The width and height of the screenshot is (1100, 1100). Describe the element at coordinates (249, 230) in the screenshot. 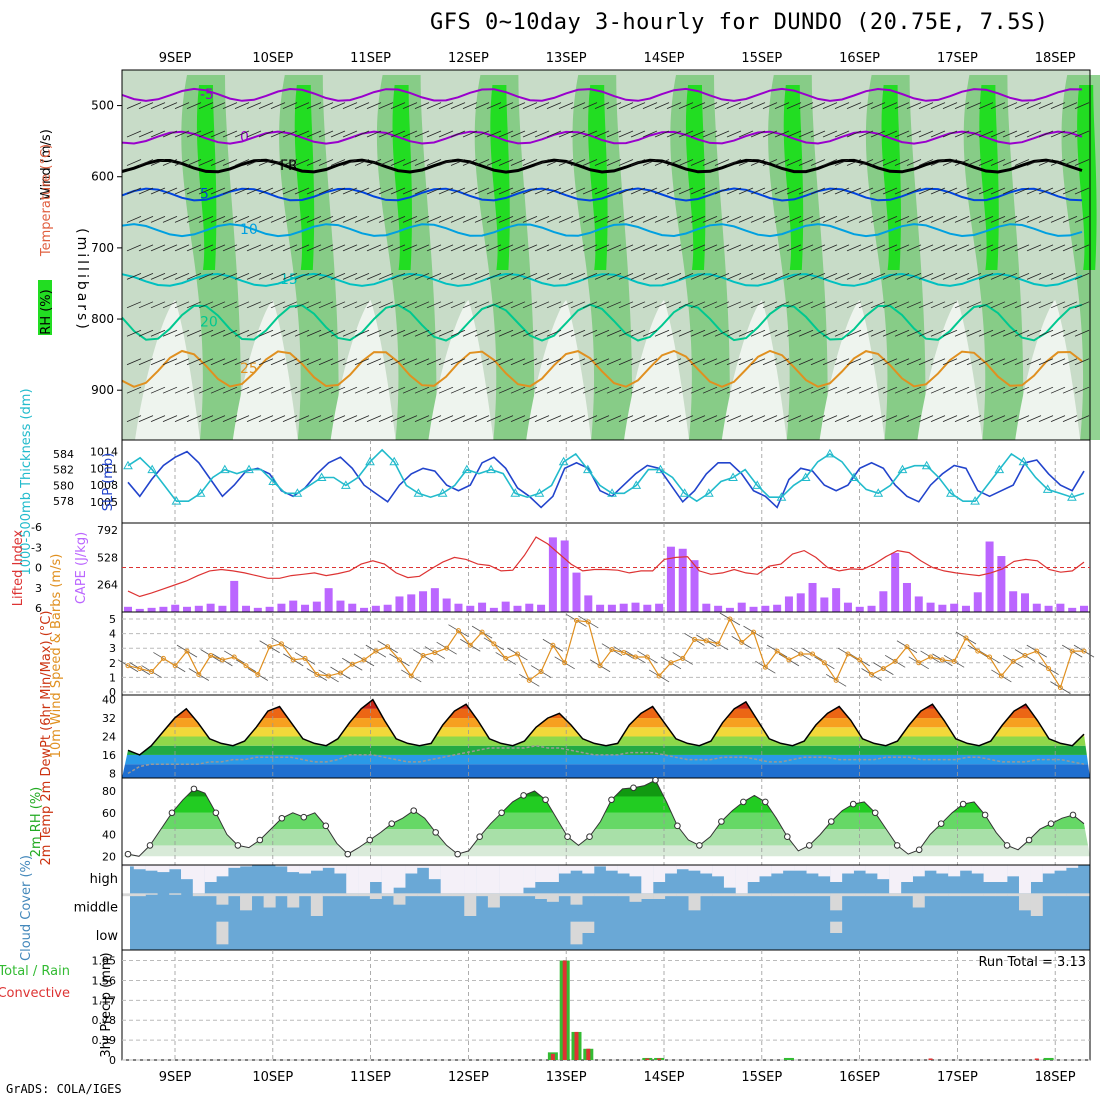

I see `isotherm-label: 10` at that location.